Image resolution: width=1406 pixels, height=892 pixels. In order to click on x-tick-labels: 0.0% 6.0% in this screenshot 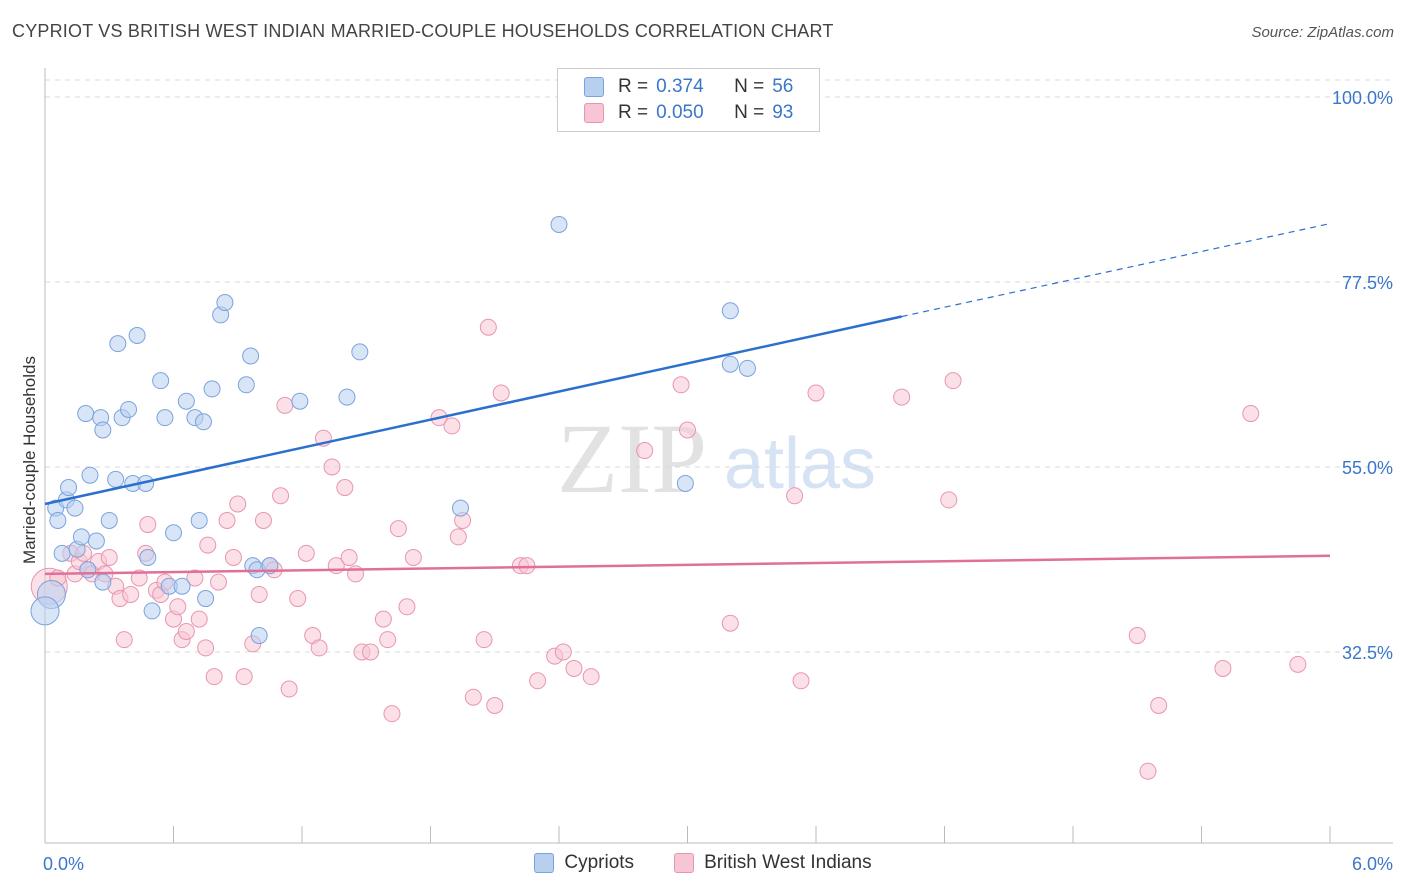, I will do `click(718, 864)`.